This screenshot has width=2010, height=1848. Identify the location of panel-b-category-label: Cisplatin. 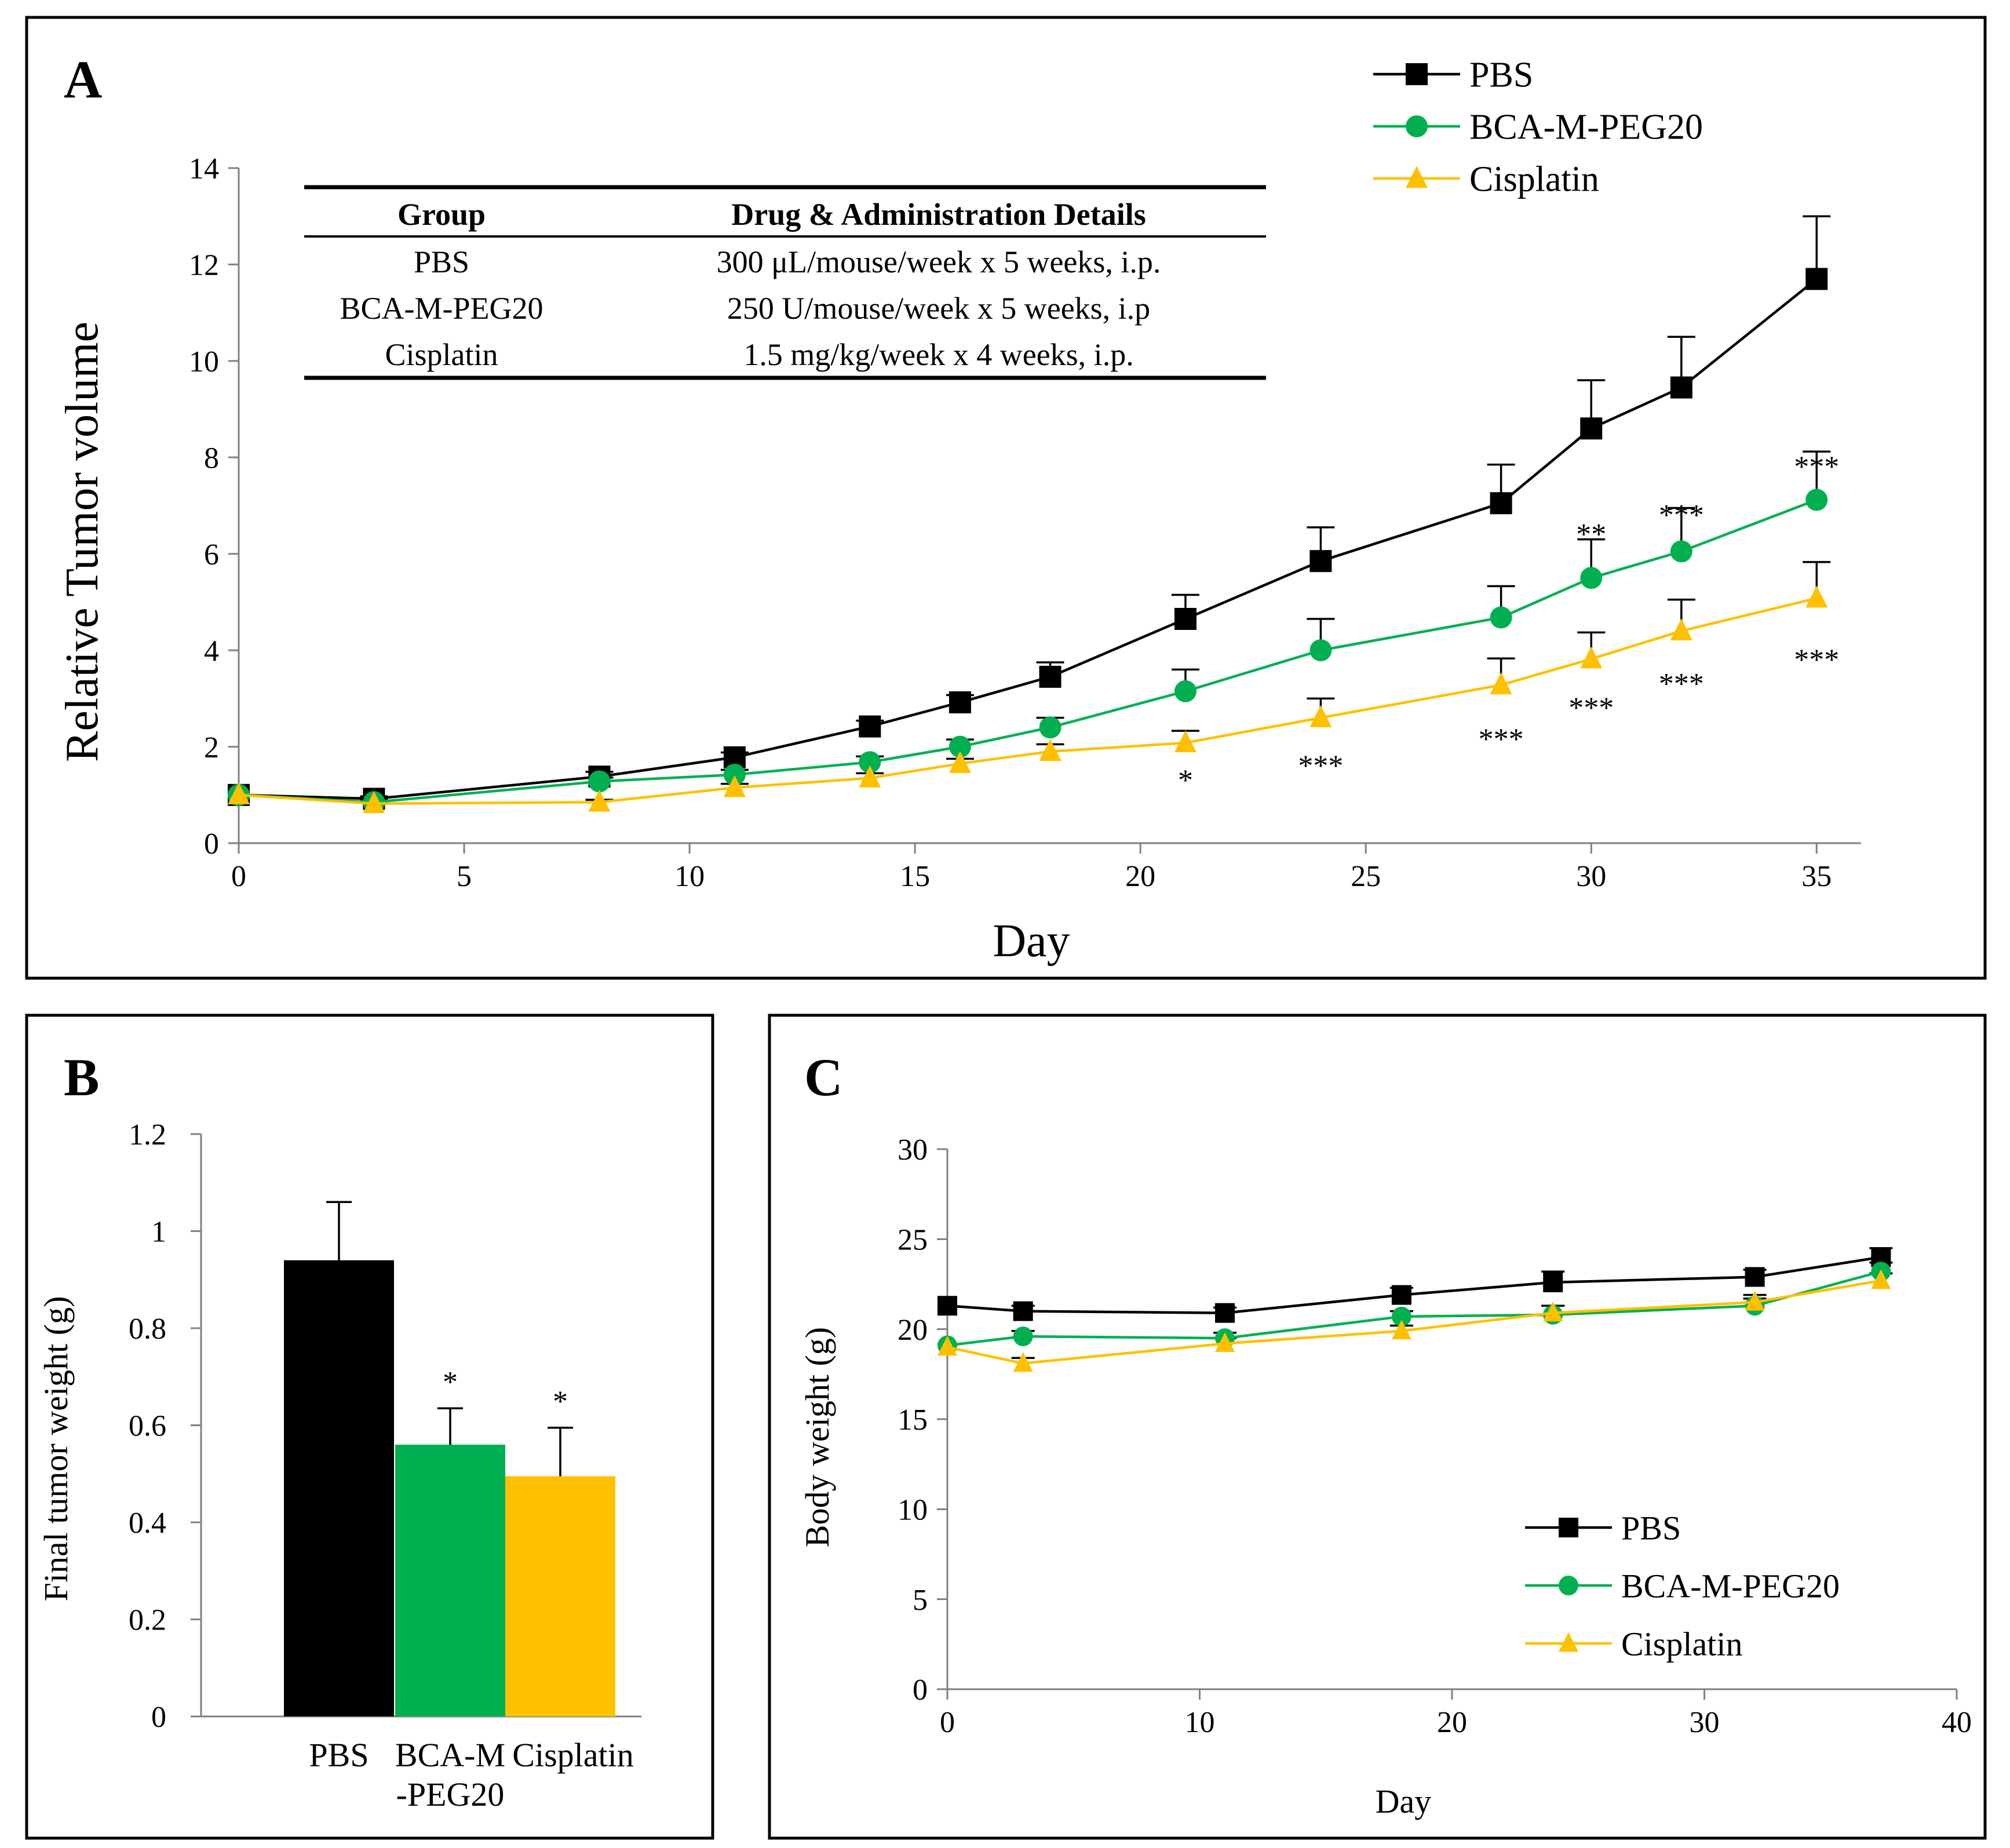
(572, 1755).